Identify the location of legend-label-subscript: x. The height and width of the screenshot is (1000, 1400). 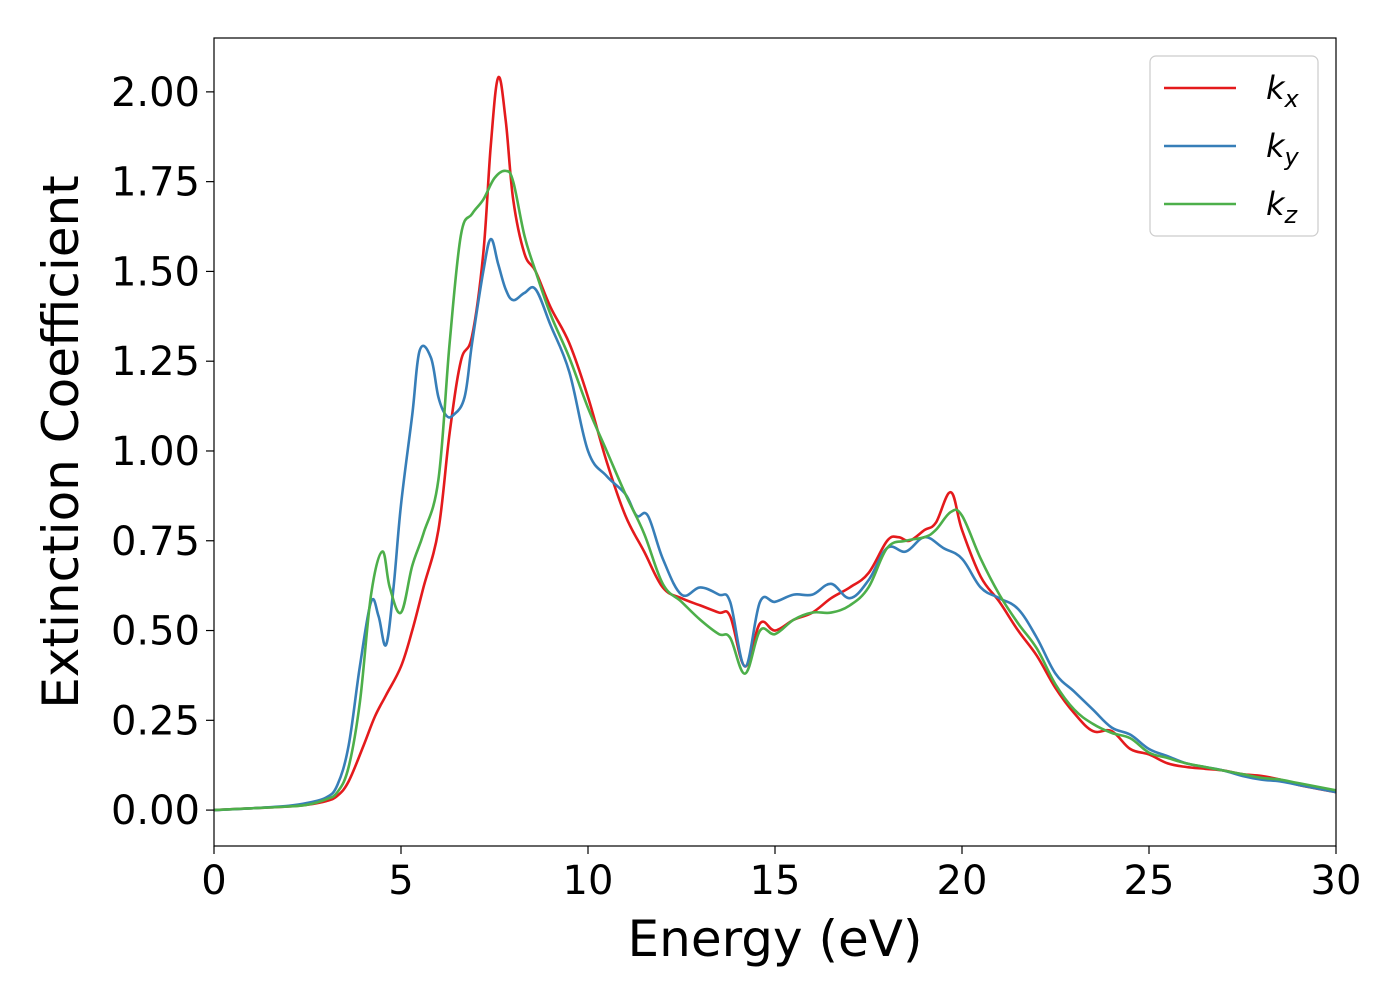
(1292, 99).